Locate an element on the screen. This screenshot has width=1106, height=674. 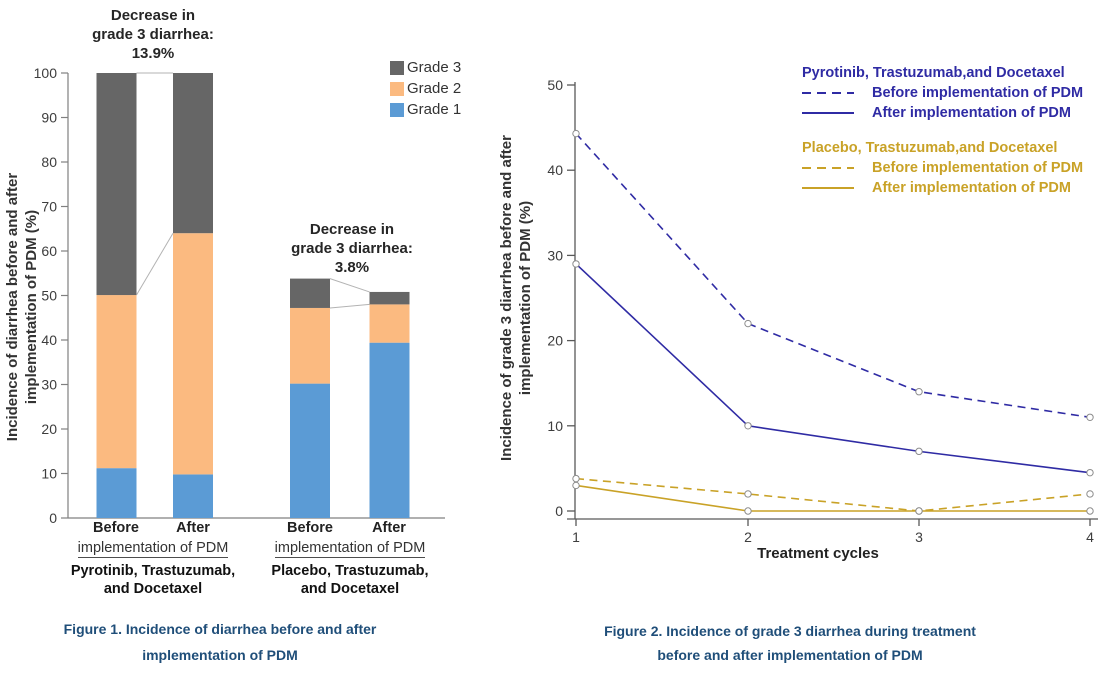
fig1-legend-item-grade1: Grade 1 is located at coordinates (425, 109).